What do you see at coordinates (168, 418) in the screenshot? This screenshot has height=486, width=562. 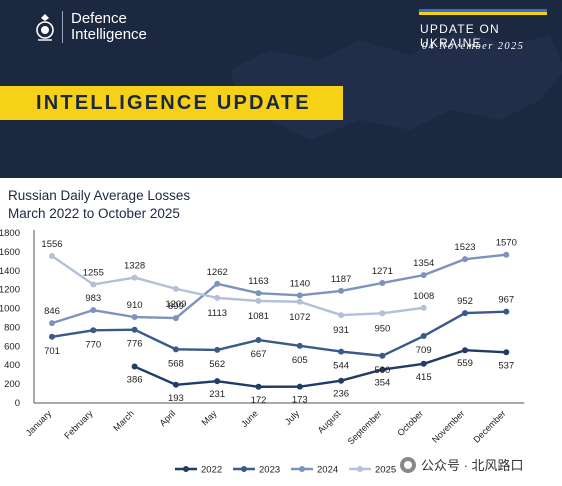 I see `x-tick-label: April` at bounding box center [168, 418].